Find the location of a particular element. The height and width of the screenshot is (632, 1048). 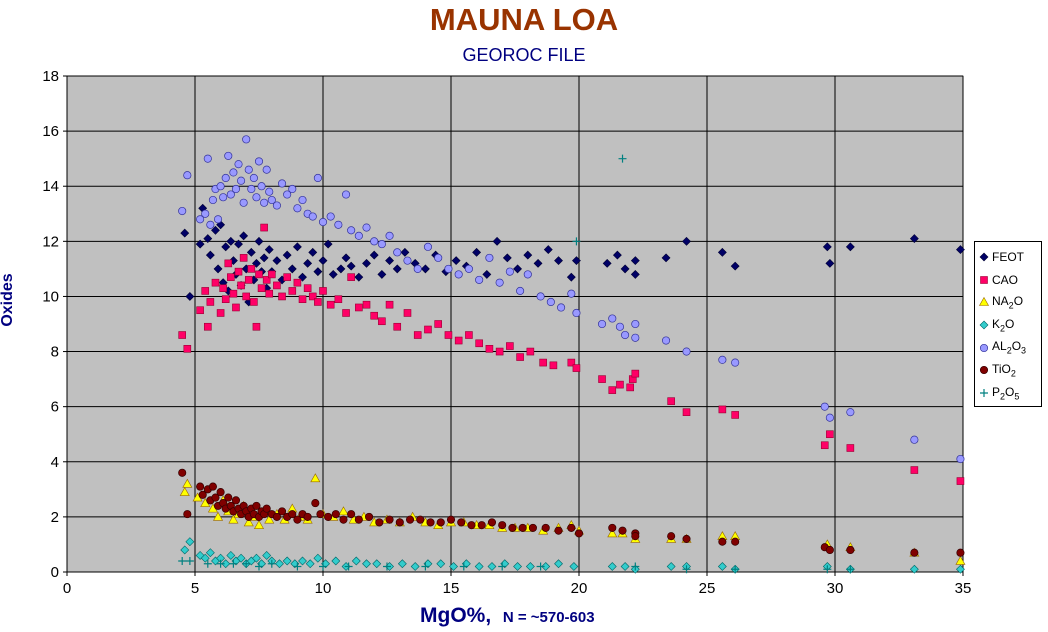

chart-subtitle: GEOROC FILE is located at coordinates (524, 55).